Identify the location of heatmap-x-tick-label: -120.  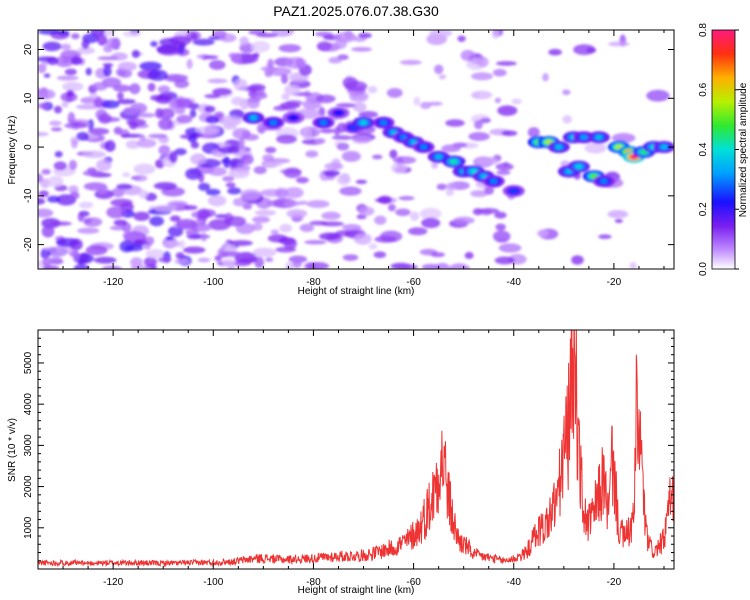
(113, 282).